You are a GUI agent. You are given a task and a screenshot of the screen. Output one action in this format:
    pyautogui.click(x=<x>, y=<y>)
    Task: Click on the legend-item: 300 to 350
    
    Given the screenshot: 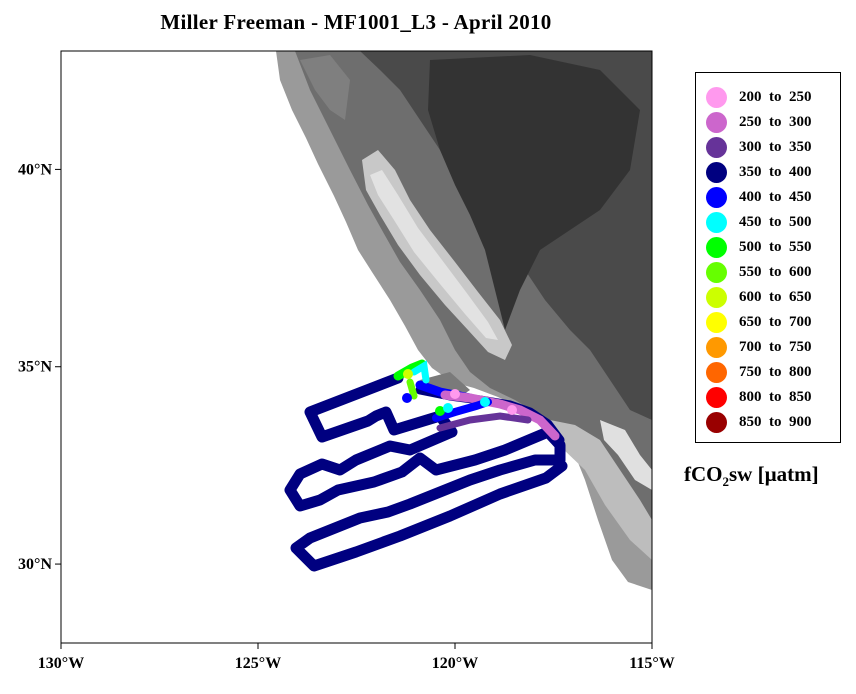 What is the action you would take?
    pyautogui.click(x=768, y=147)
    